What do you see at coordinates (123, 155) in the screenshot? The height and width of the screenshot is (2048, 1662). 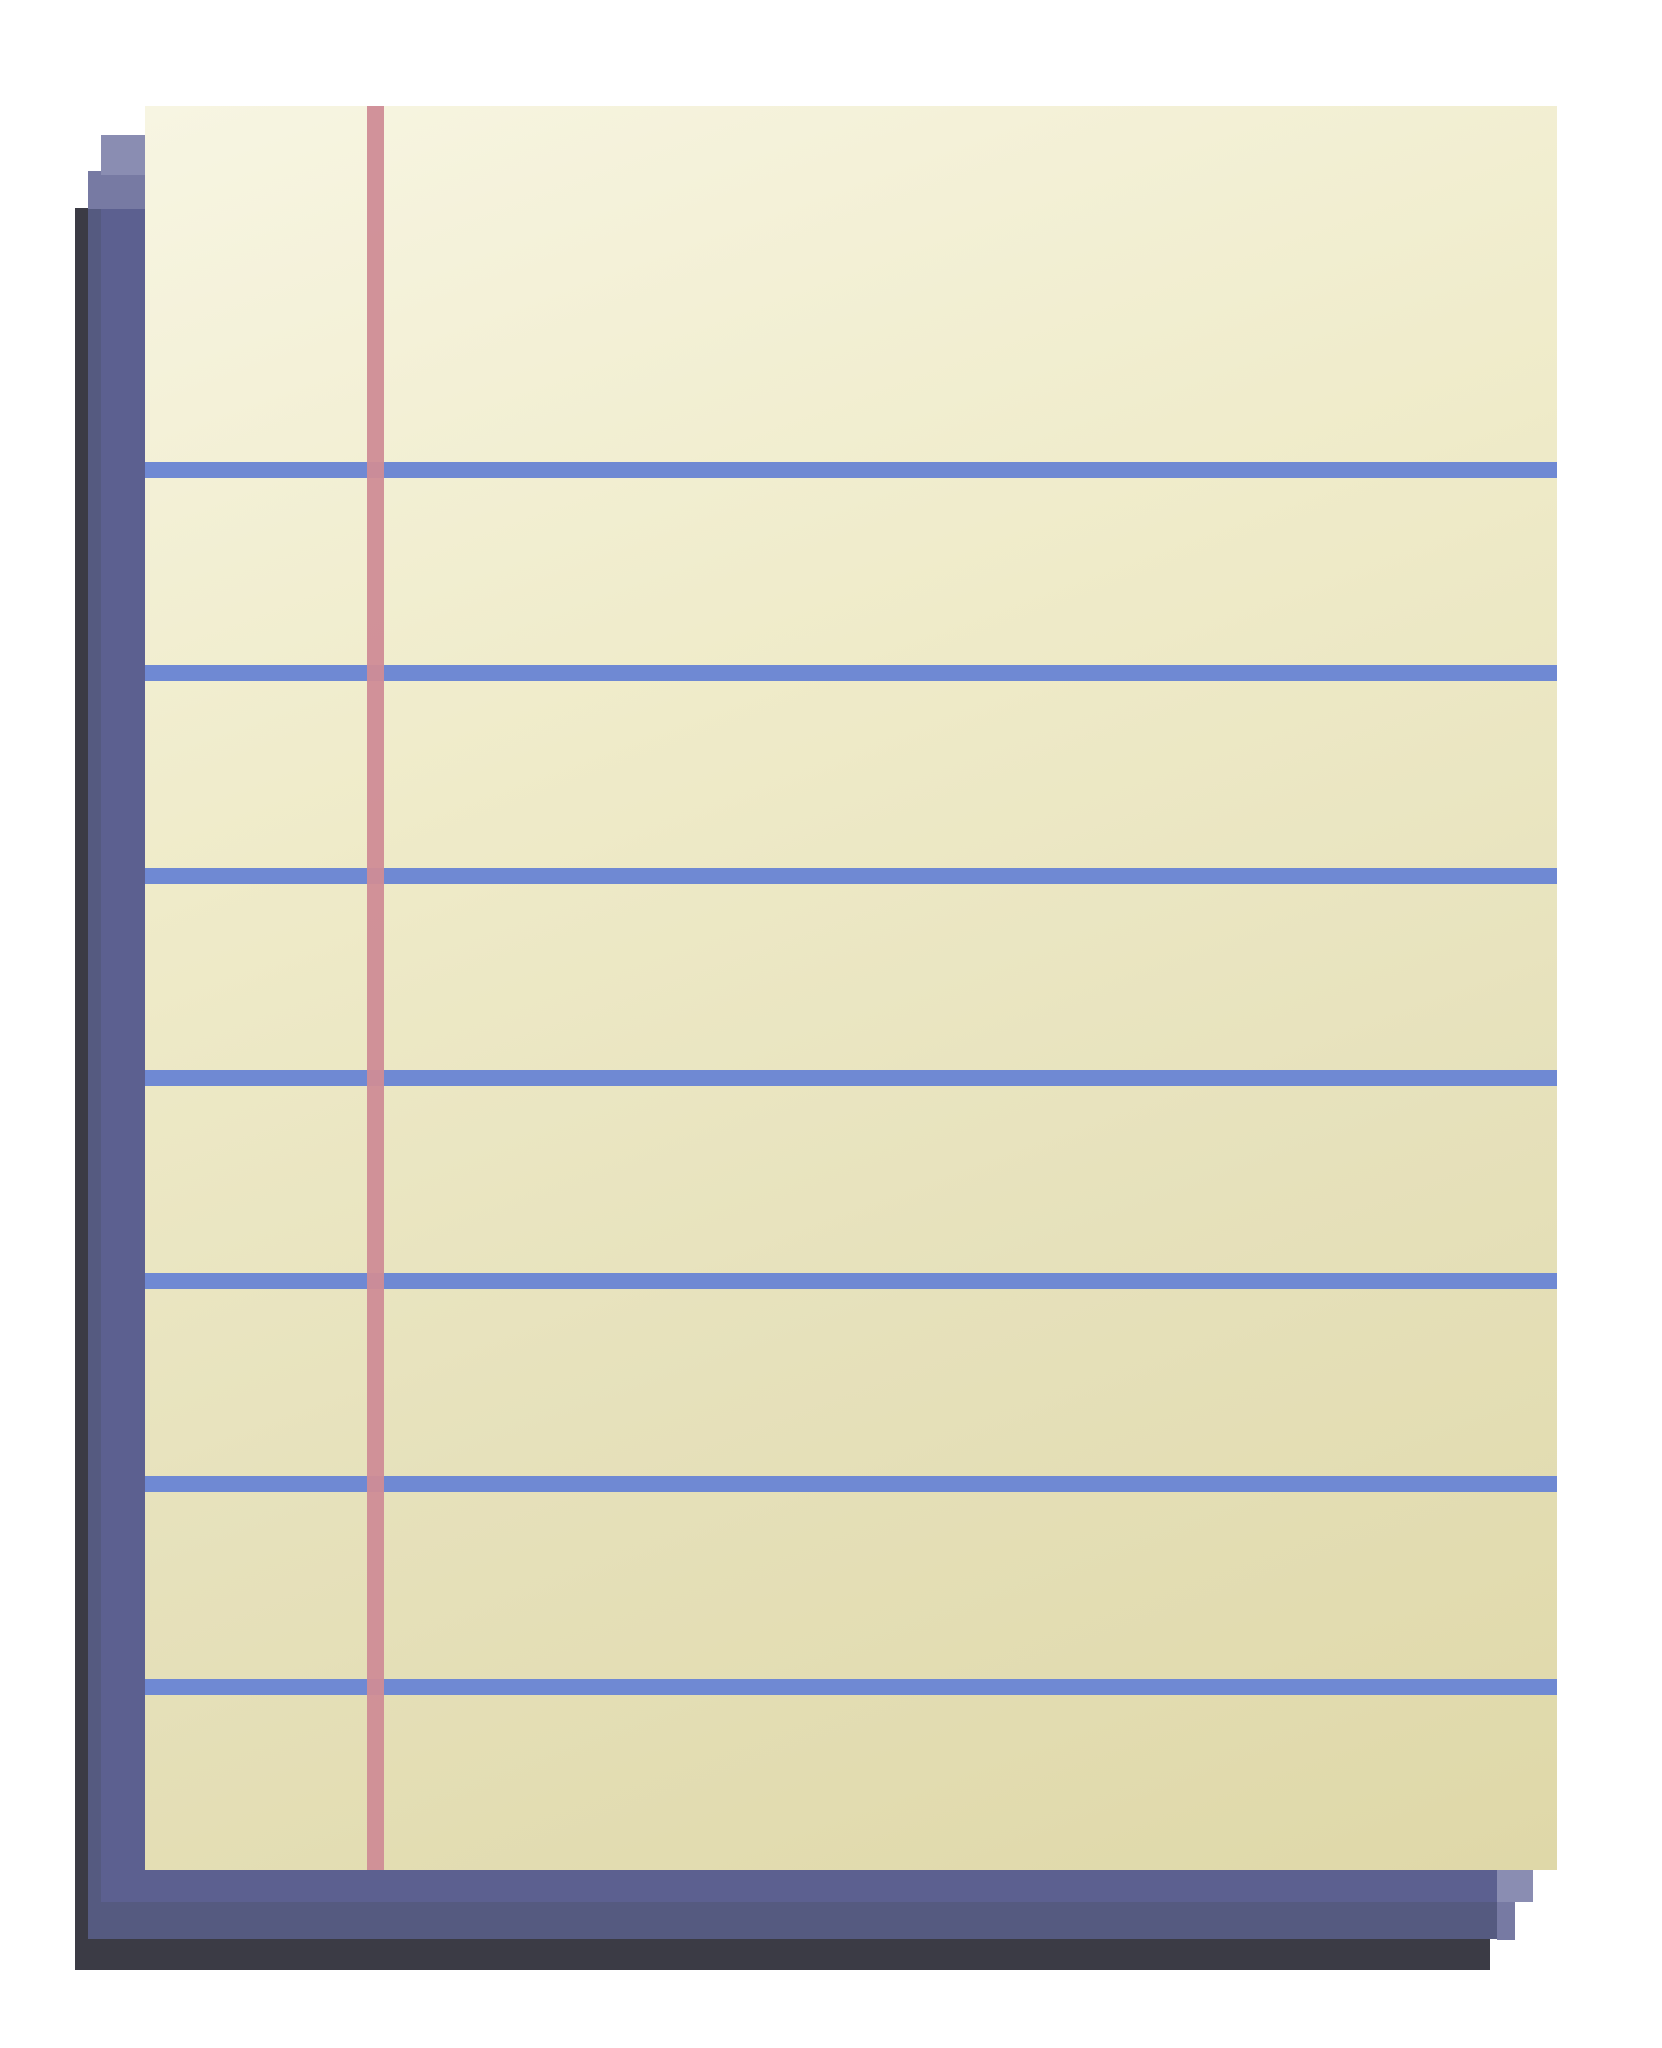 I see `notepad-sheet-edge-top` at bounding box center [123, 155].